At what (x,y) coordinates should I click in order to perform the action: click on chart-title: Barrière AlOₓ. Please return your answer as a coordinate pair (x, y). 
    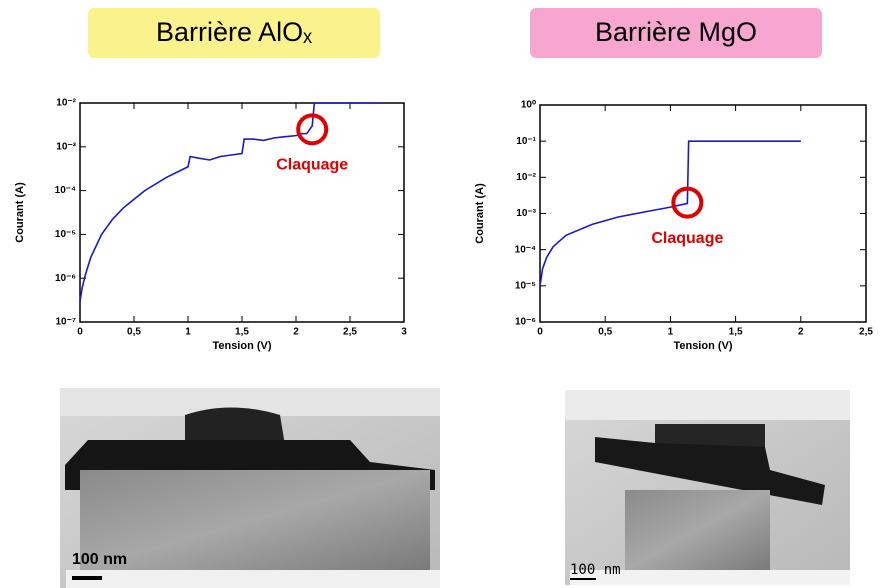
    Looking at the image, I should click on (234, 32).